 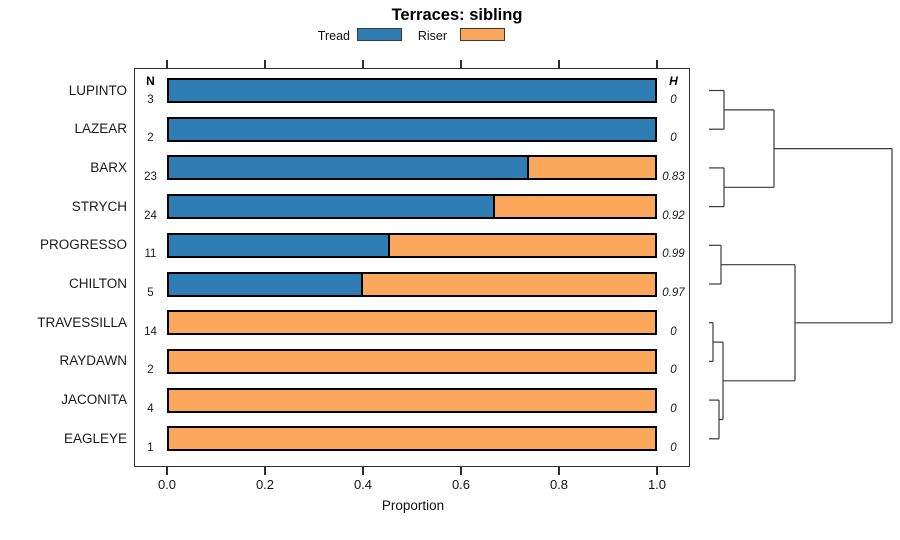 I want to click on x-axis-title: Proportion, so click(x=413, y=505).